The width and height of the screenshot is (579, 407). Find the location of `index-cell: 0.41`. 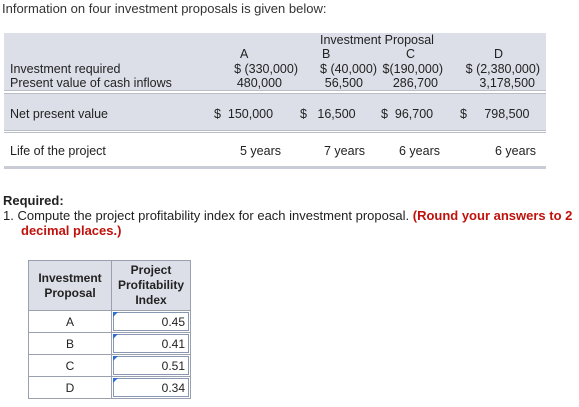

index-cell: 0.41 is located at coordinates (151, 343).